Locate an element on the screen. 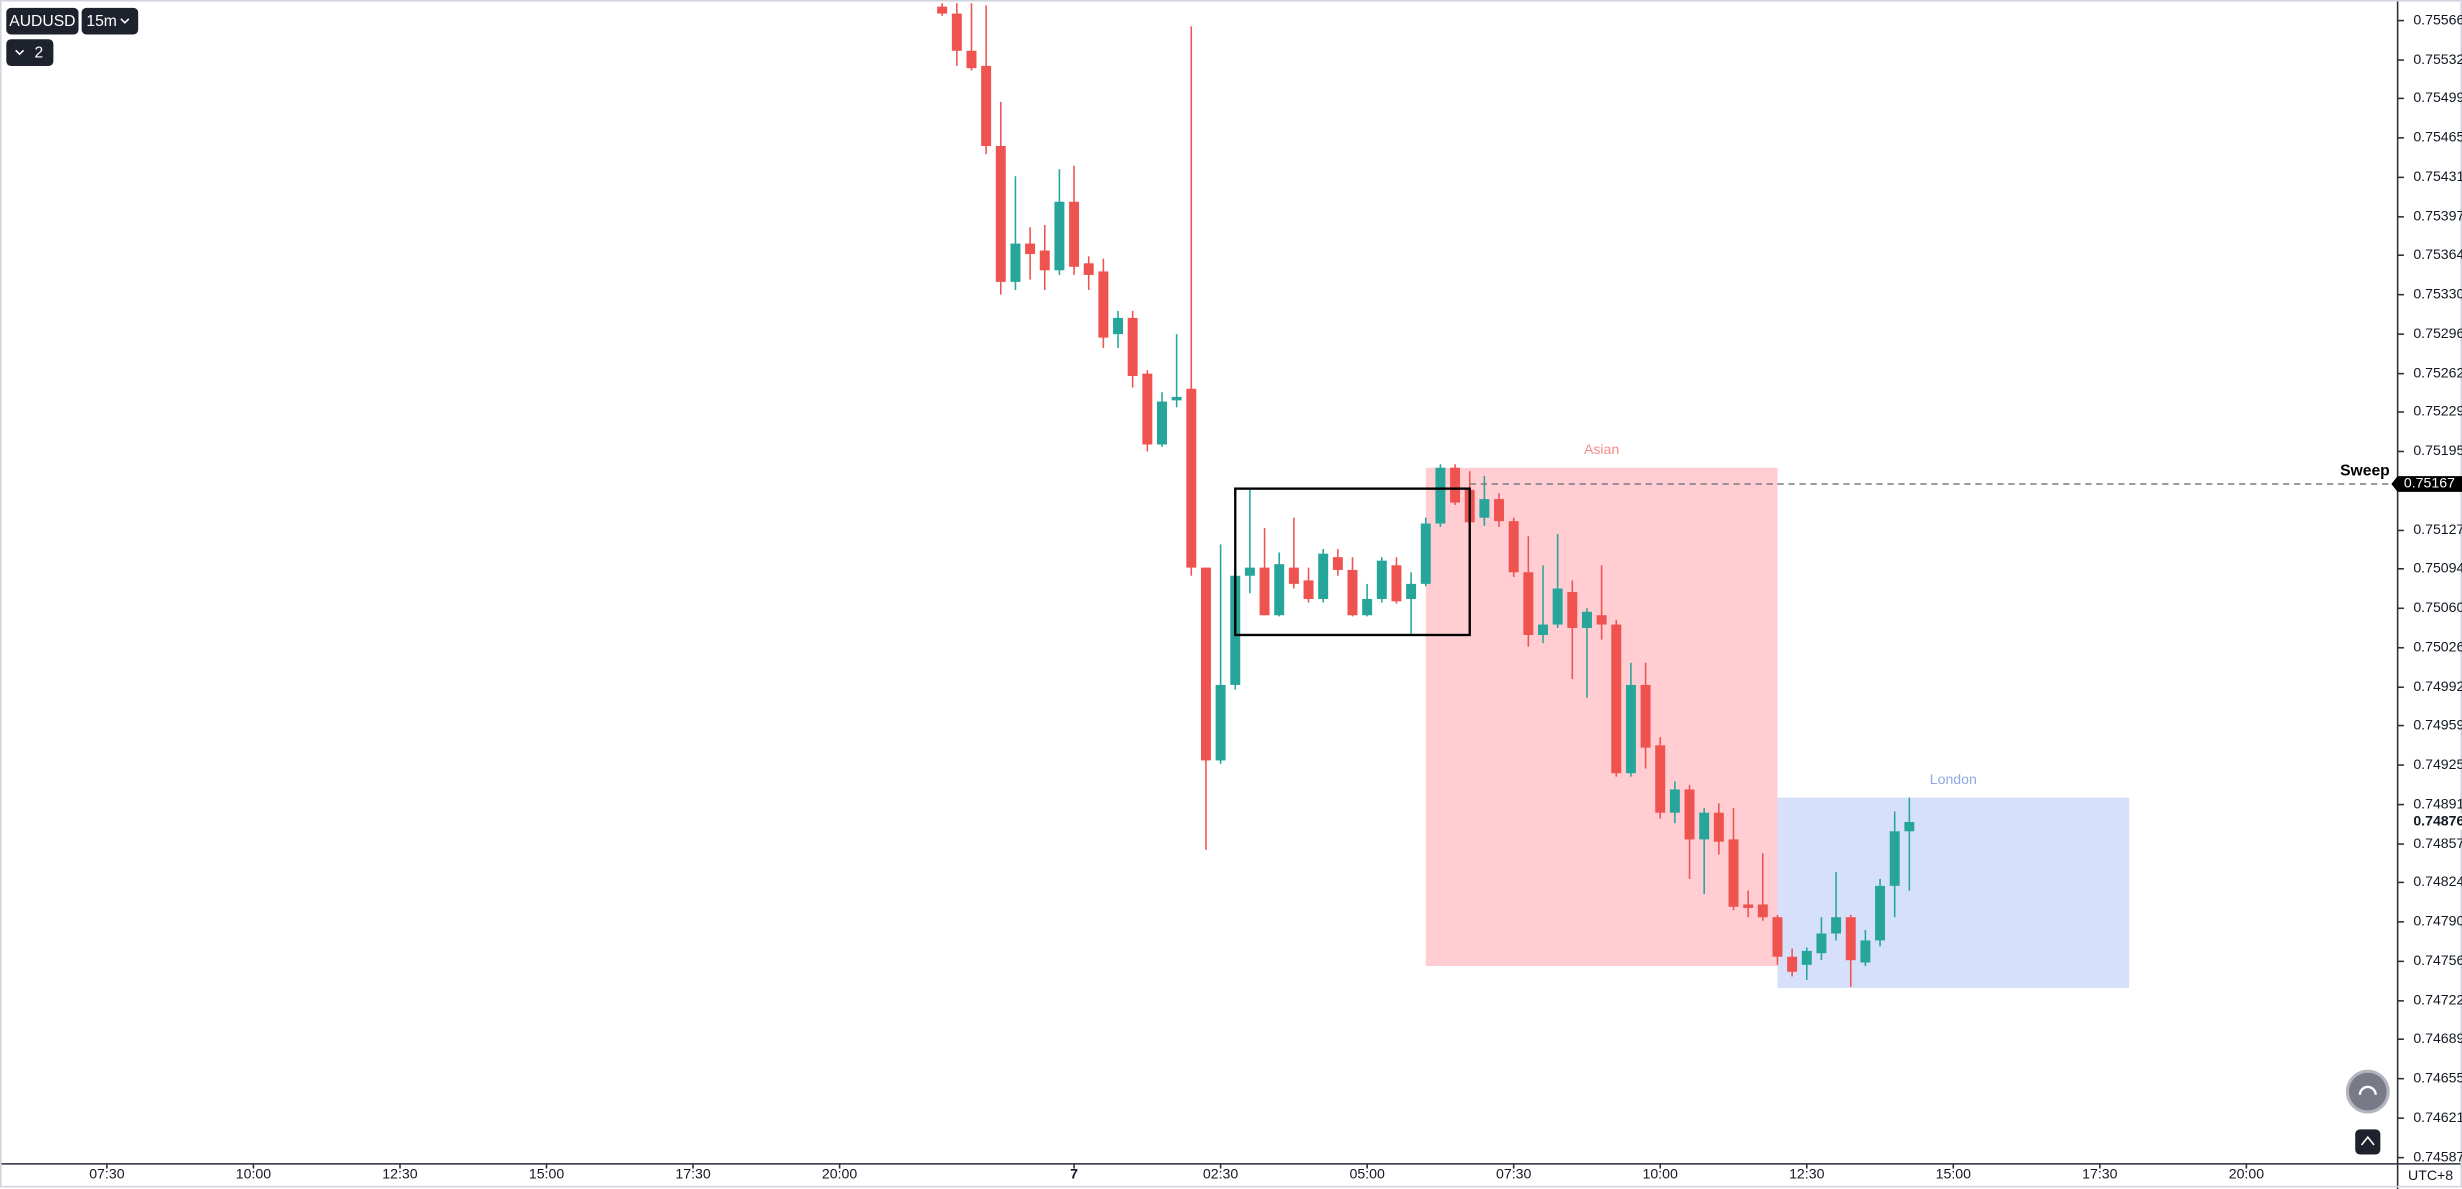  y-tick-label: 0.74722 is located at coordinates (2437, 1000).